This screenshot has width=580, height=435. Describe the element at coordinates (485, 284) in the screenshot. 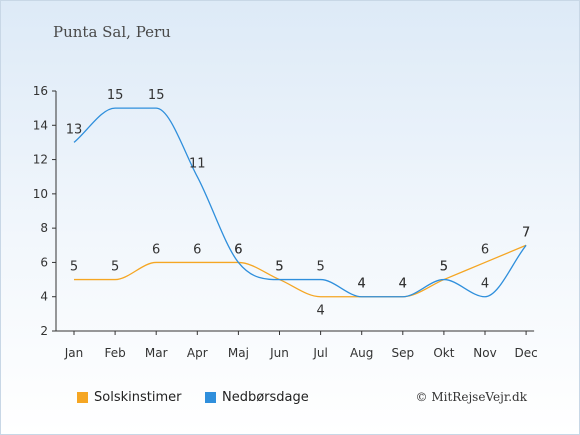

I see `data-label-rain-days-nov: 4` at that location.